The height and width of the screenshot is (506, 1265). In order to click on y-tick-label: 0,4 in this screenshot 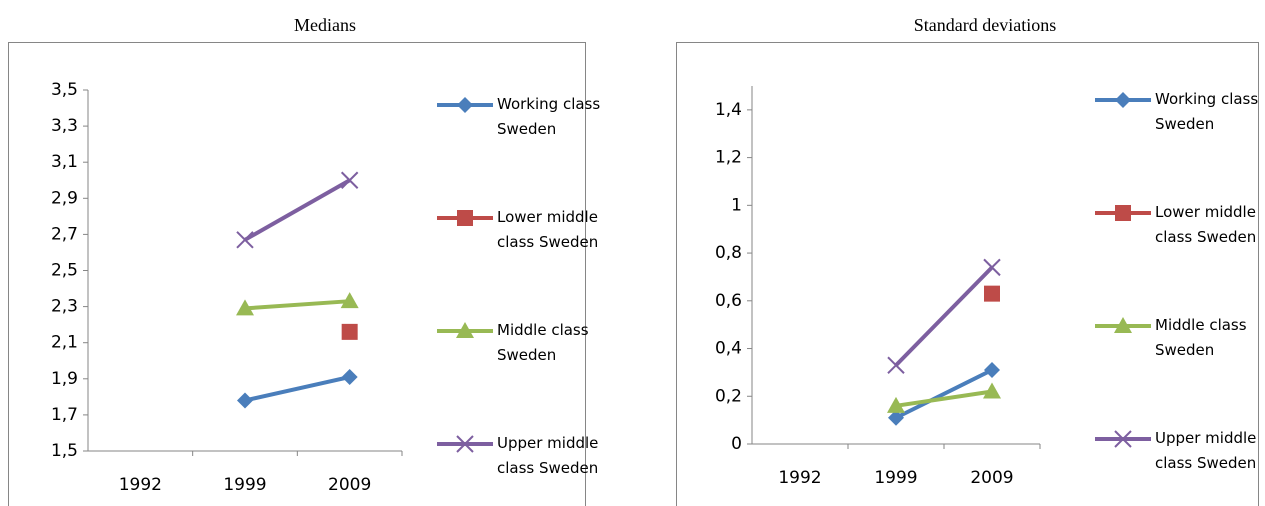, I will do `click(728, 349)`.